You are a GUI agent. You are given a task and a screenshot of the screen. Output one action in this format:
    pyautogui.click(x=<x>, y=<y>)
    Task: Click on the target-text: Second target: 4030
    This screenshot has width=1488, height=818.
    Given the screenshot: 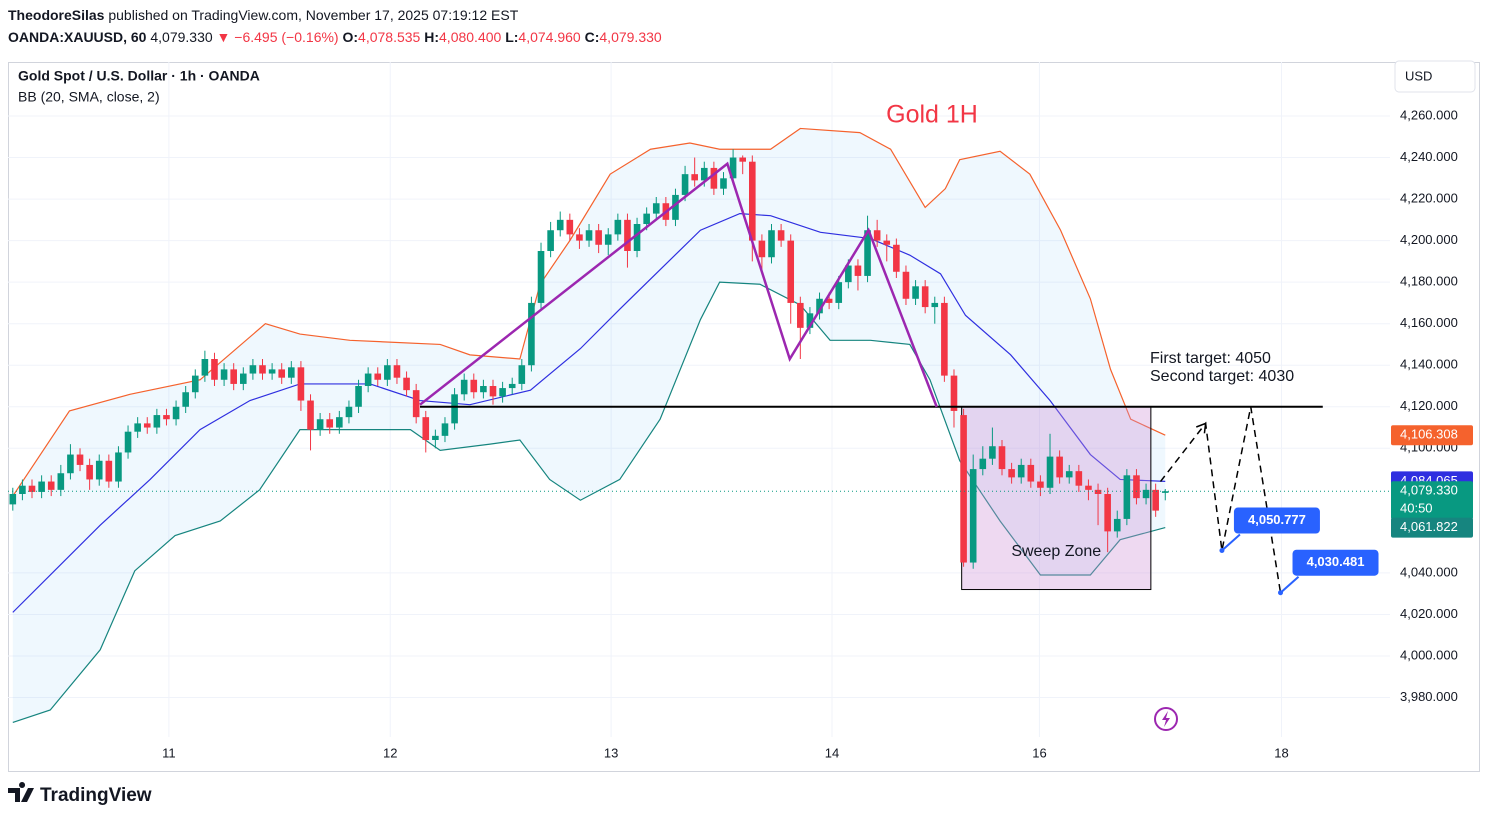 What is the action you would take?
    pyautogui.click(x=1222, y=376)
    